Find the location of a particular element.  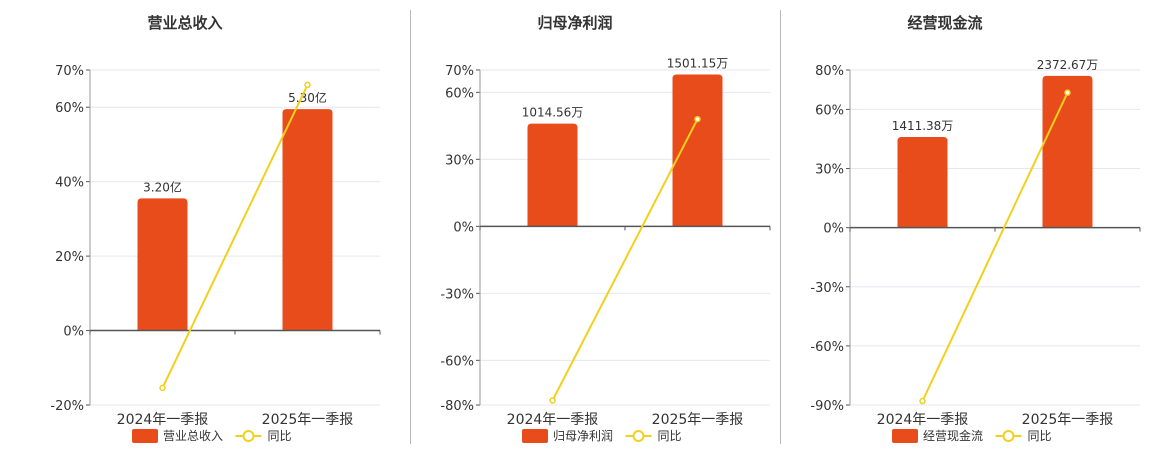

chart-title: 营业总收入 is located at coordinates (185, 23).